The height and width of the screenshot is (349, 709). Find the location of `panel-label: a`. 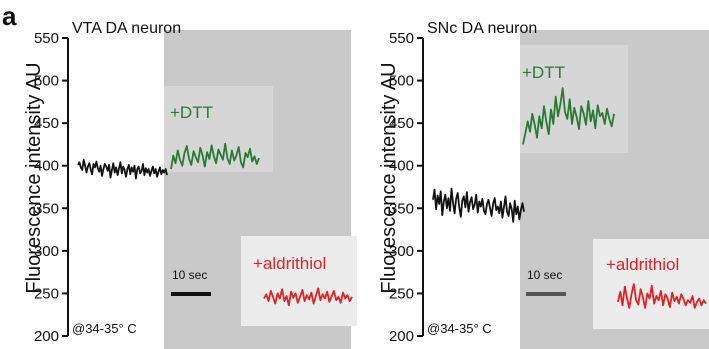

panel-label: a is located at coordinates (9, 16).